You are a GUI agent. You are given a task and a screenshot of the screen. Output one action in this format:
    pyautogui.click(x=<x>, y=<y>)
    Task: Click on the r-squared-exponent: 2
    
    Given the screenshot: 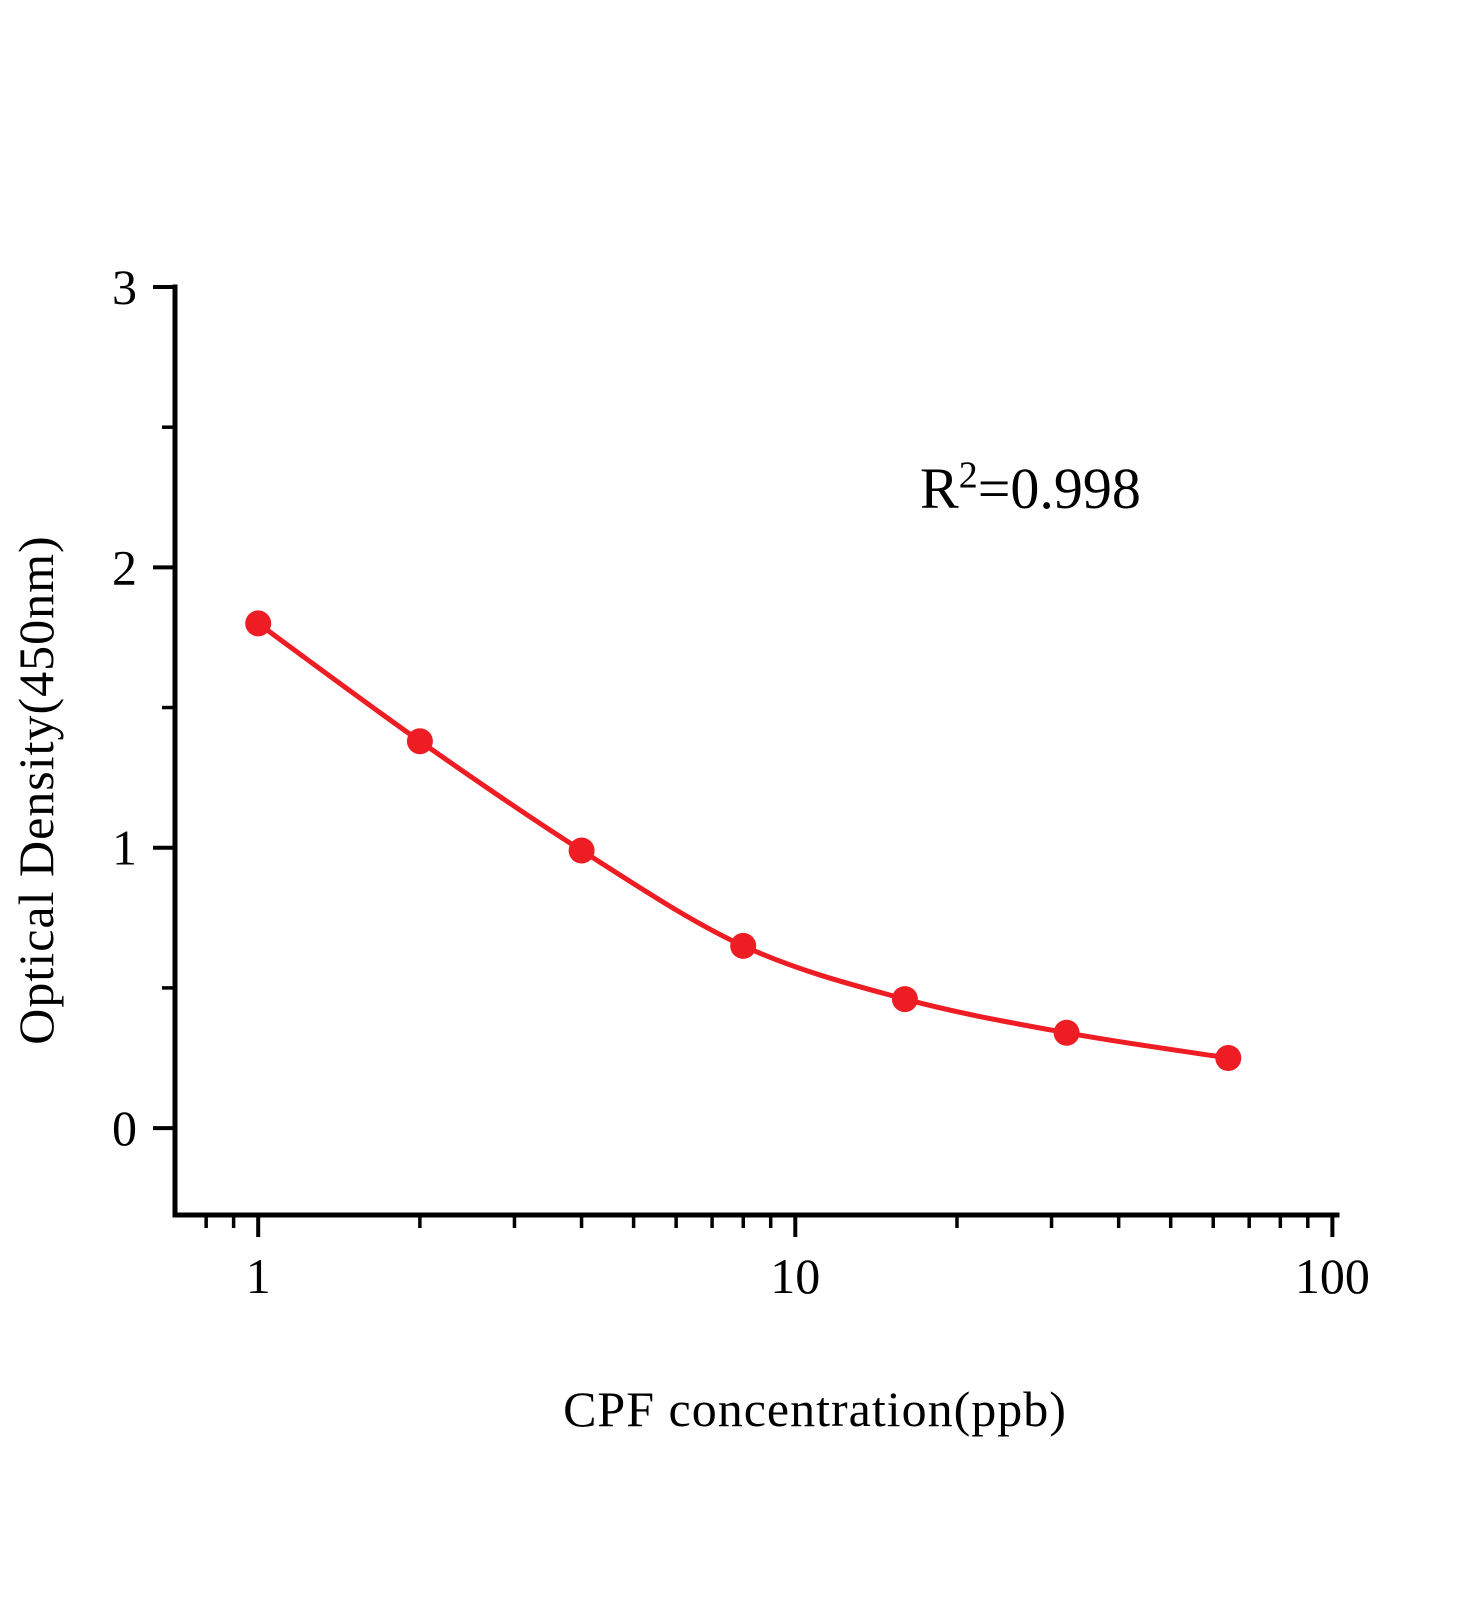 What is the action you would take?
    pyautogui.click(x=968, y=475)
    